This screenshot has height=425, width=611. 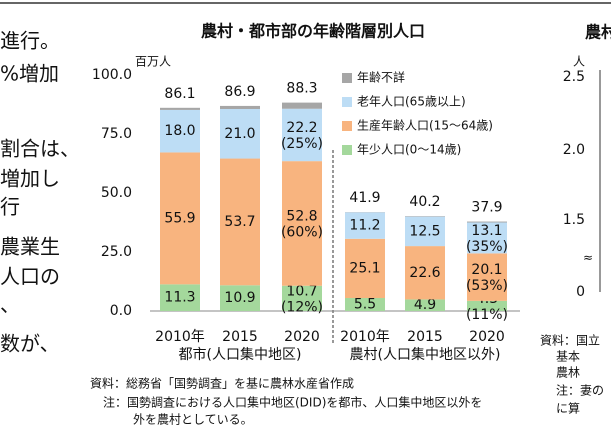 I want to click on body-text: 、, so click(x=10, y=305).